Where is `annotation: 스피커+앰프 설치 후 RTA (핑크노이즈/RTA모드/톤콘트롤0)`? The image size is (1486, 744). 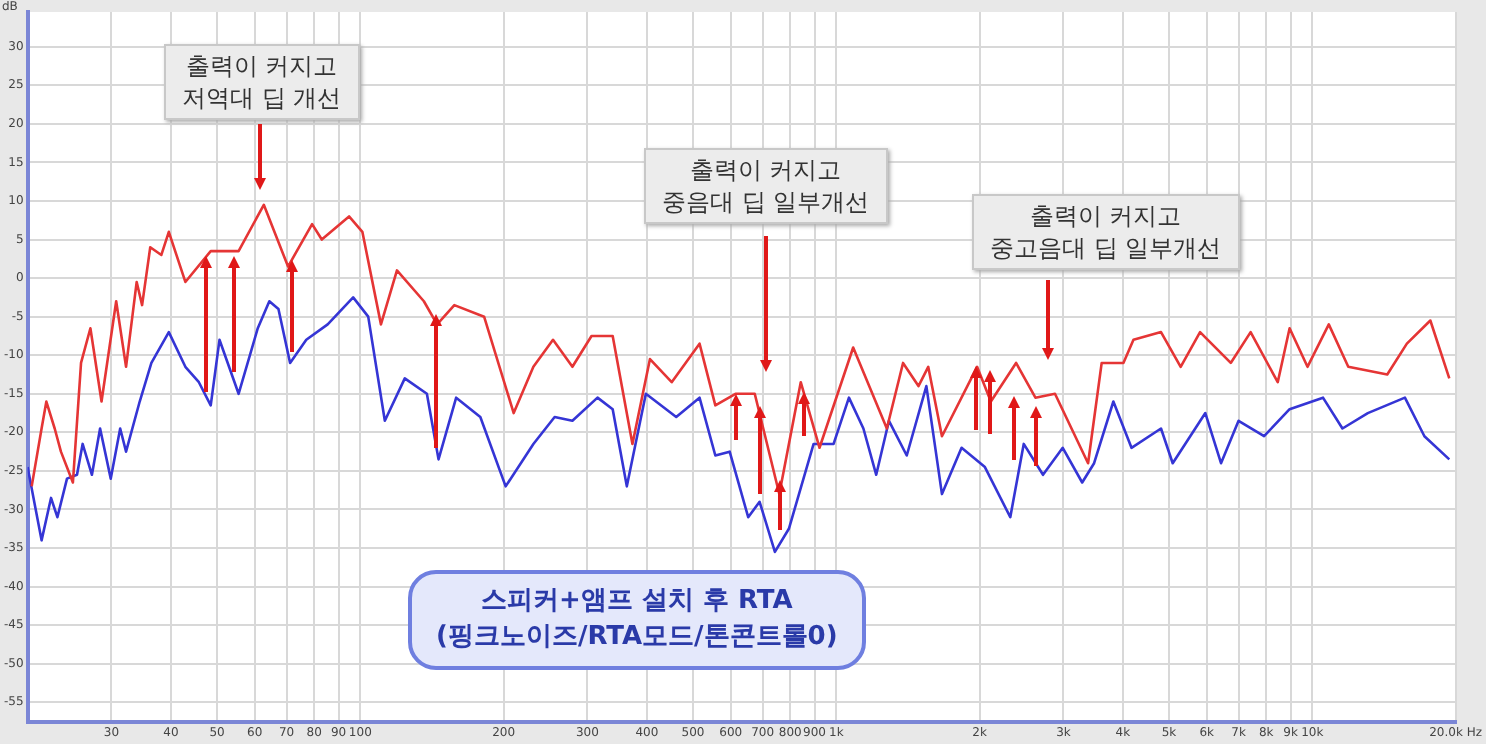
annotation: 스피커+앰프 설치 후 RTA (핑크노이즈/RTA모드/톤콘트롤0) is located at coordinates (637, 620).